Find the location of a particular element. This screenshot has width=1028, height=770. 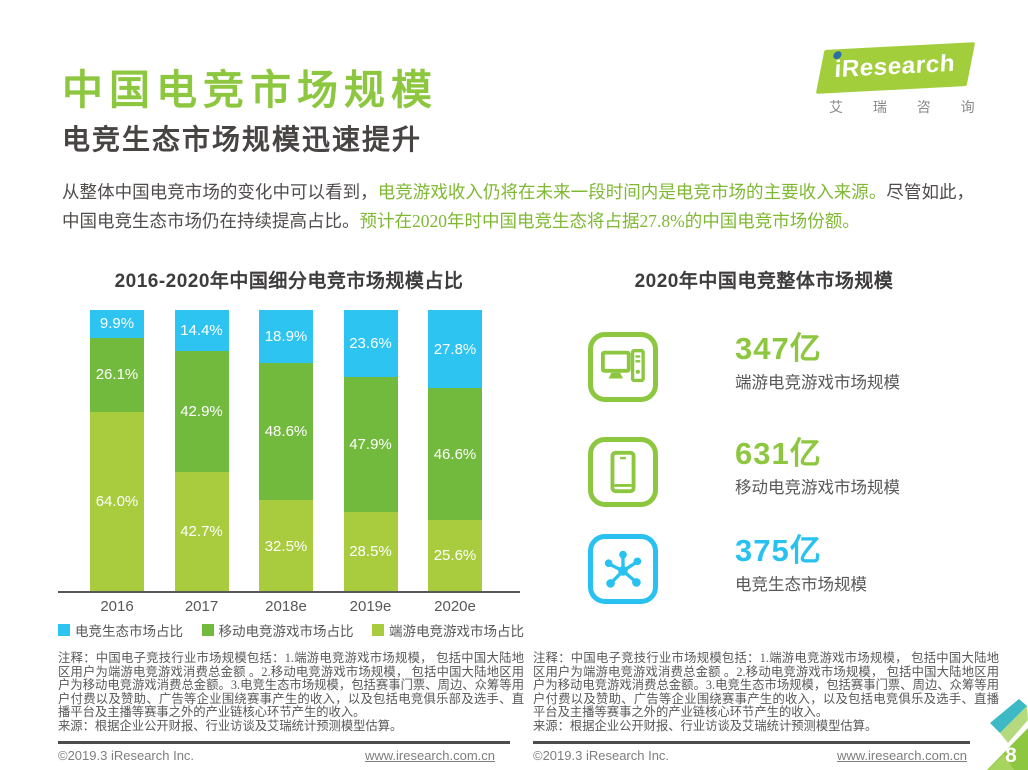

stat-value: 347亿 is located at coordinates (778, 348).